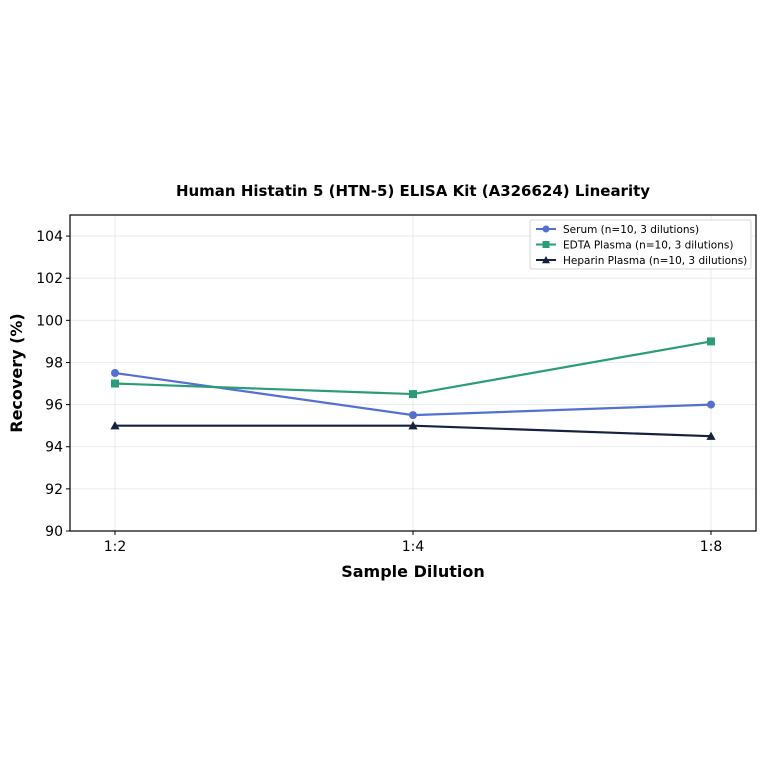 Image resolution: width=764 pixels, height=764 pixels. What do you see at coordinates (115, 547) in the screenshot?
I see `x-tick-label: 1:2` at bounding box center [115, 547].